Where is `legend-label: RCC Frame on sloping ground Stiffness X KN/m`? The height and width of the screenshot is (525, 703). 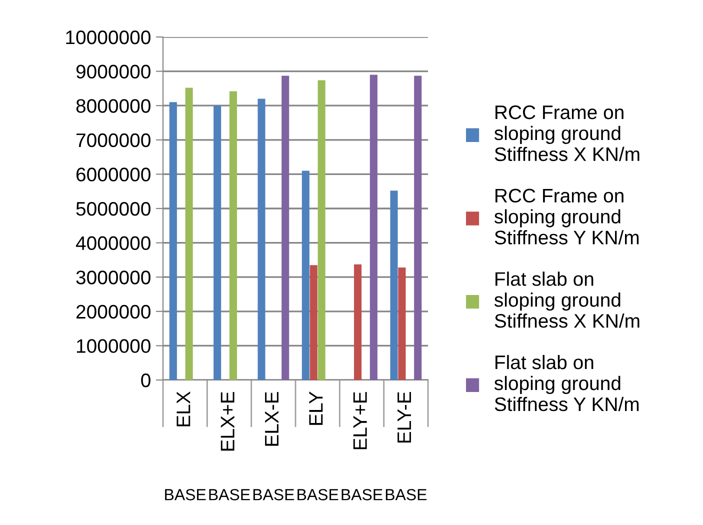
legend-label: RCC Frame on sloping ground Stiffness X KN/m is located at coordinates (567, 133).